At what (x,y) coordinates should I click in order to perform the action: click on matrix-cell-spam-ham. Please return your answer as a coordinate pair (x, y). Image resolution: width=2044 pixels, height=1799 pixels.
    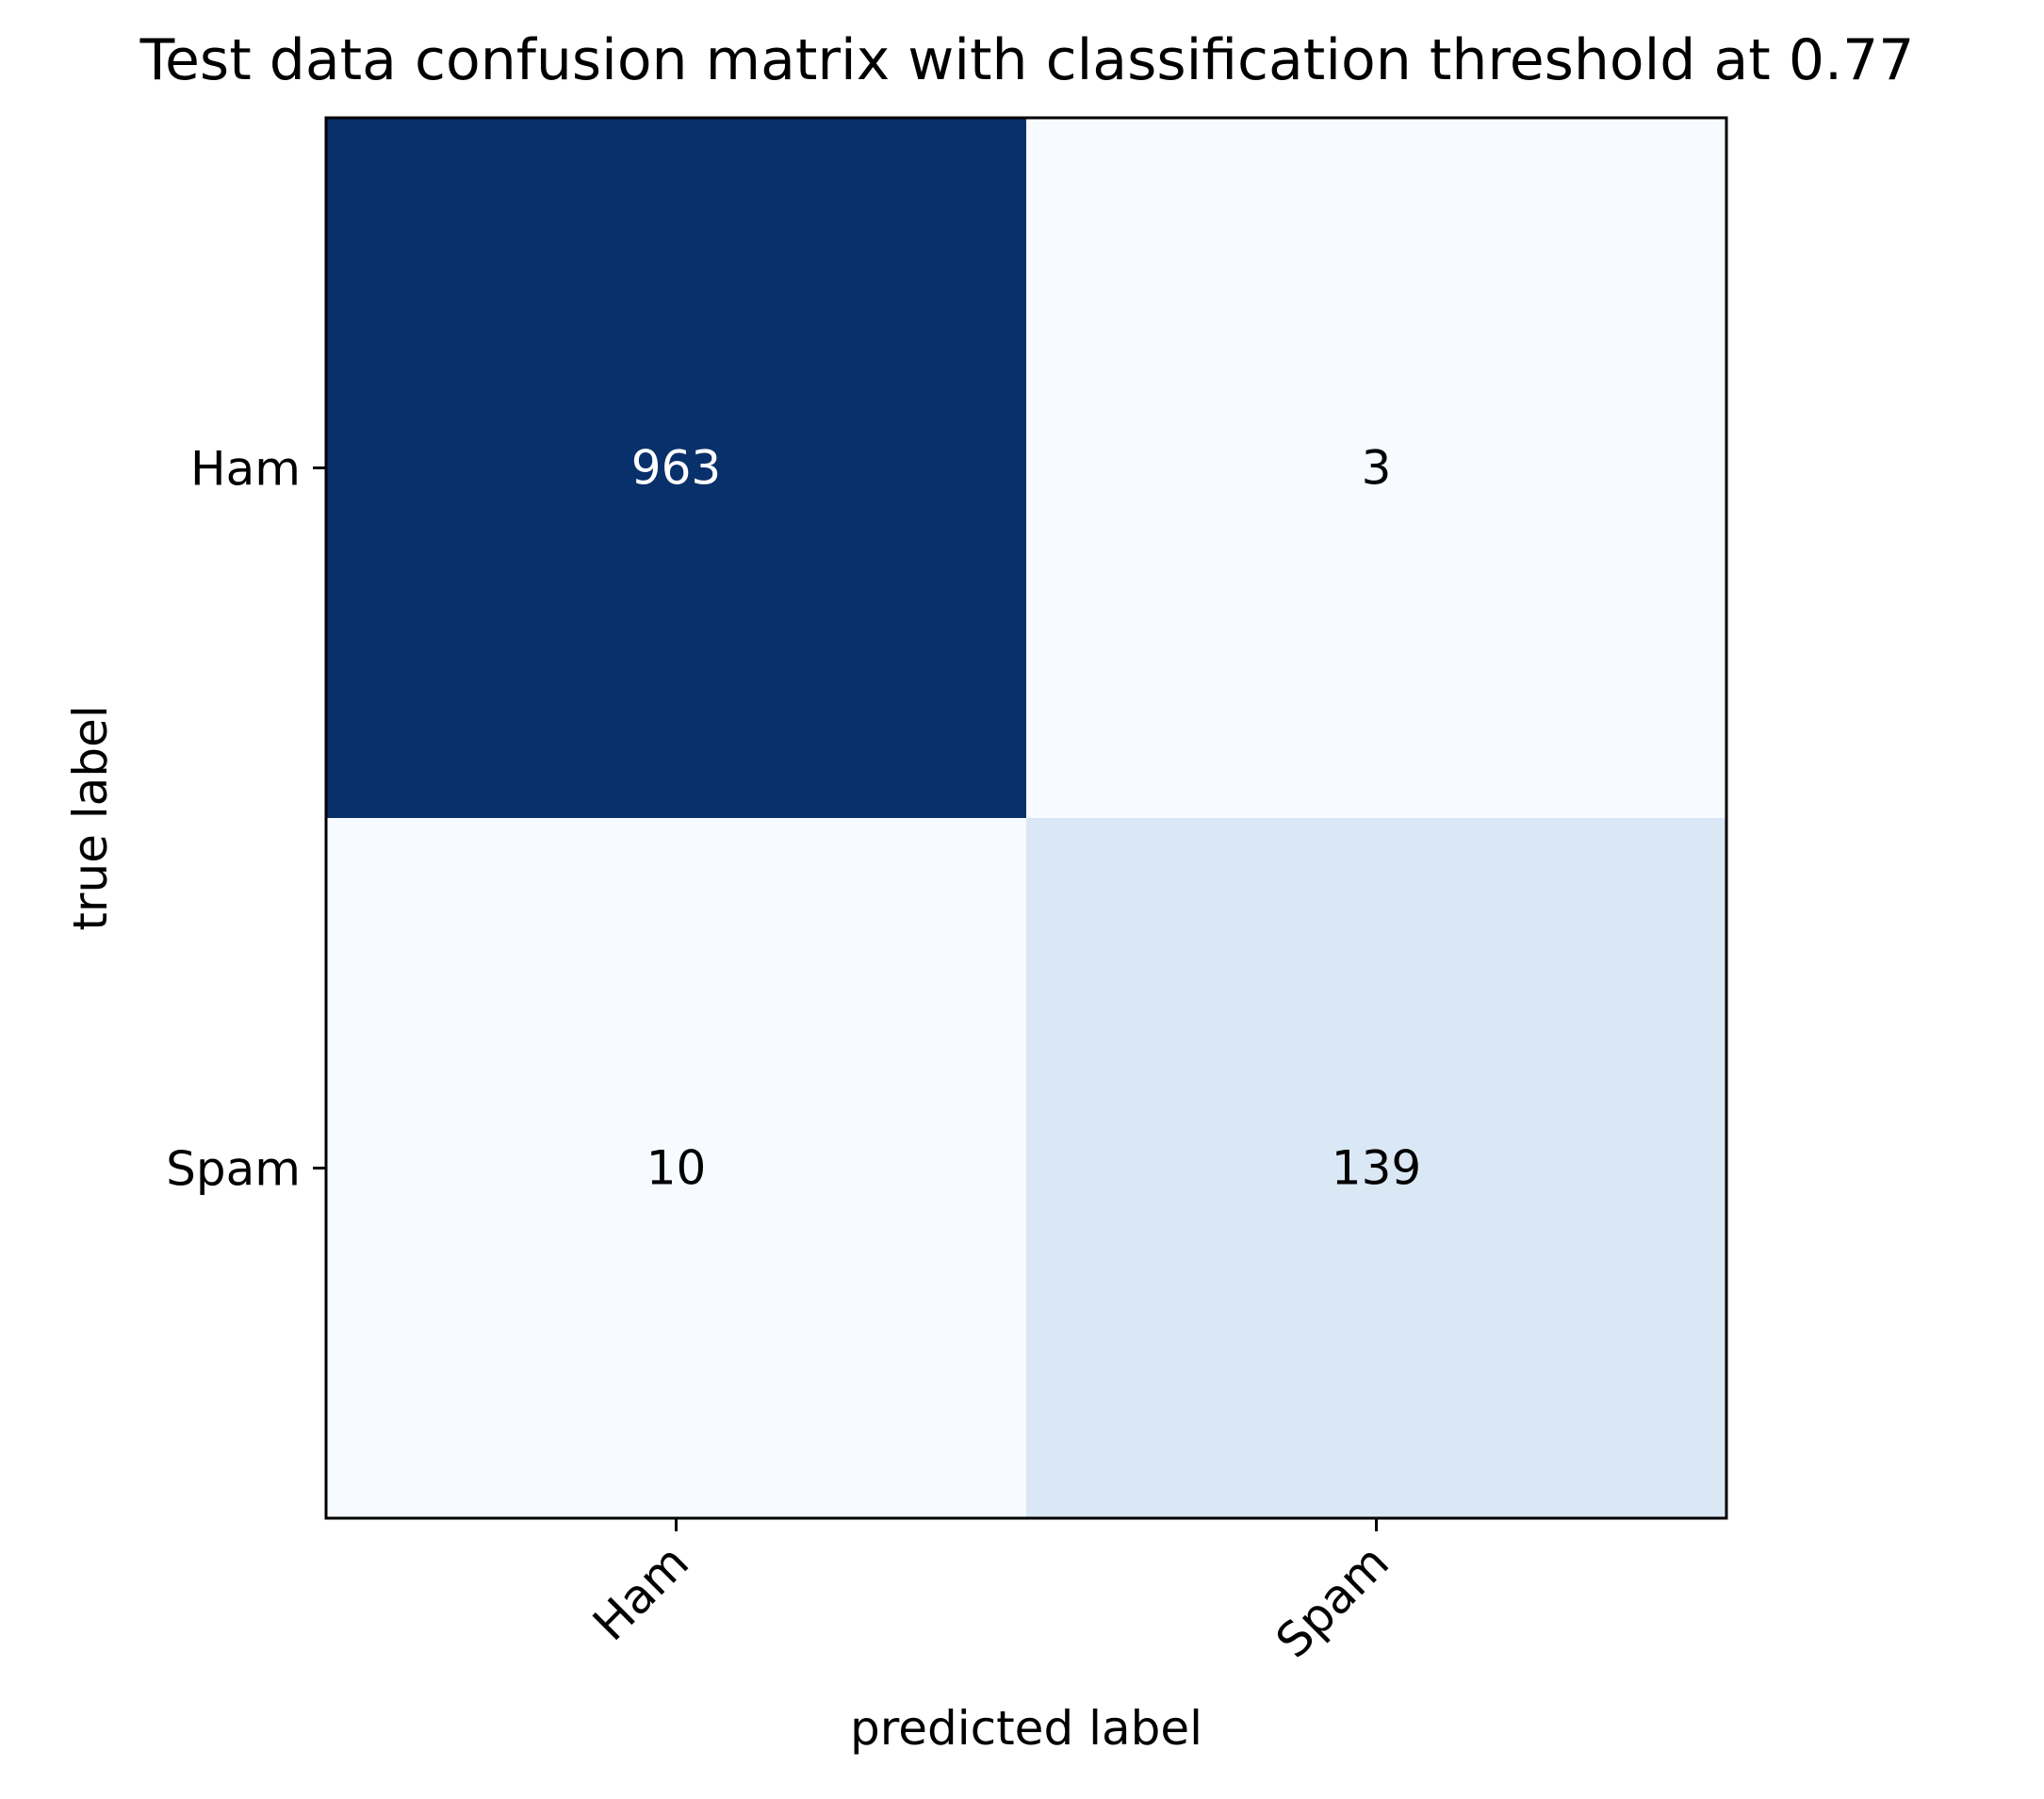
    Looking at the image, I should click on (676, 1168).